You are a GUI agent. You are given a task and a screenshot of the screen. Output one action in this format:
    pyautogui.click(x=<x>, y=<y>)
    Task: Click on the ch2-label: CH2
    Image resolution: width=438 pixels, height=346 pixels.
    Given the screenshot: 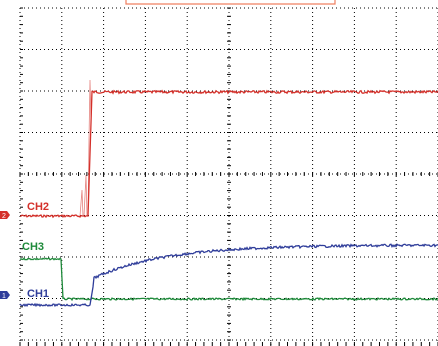 What is the action you would take?
    pyautogui.click(x=38, y=207)
    